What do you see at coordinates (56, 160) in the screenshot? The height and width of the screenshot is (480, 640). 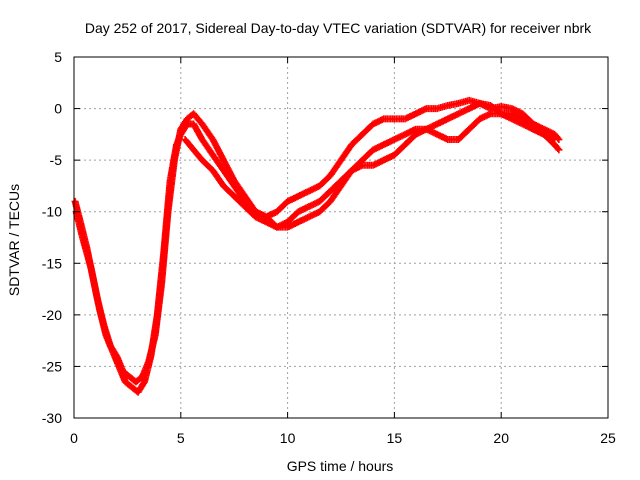 I see `y-tick-label: -5` at bounding box center [56, 160].